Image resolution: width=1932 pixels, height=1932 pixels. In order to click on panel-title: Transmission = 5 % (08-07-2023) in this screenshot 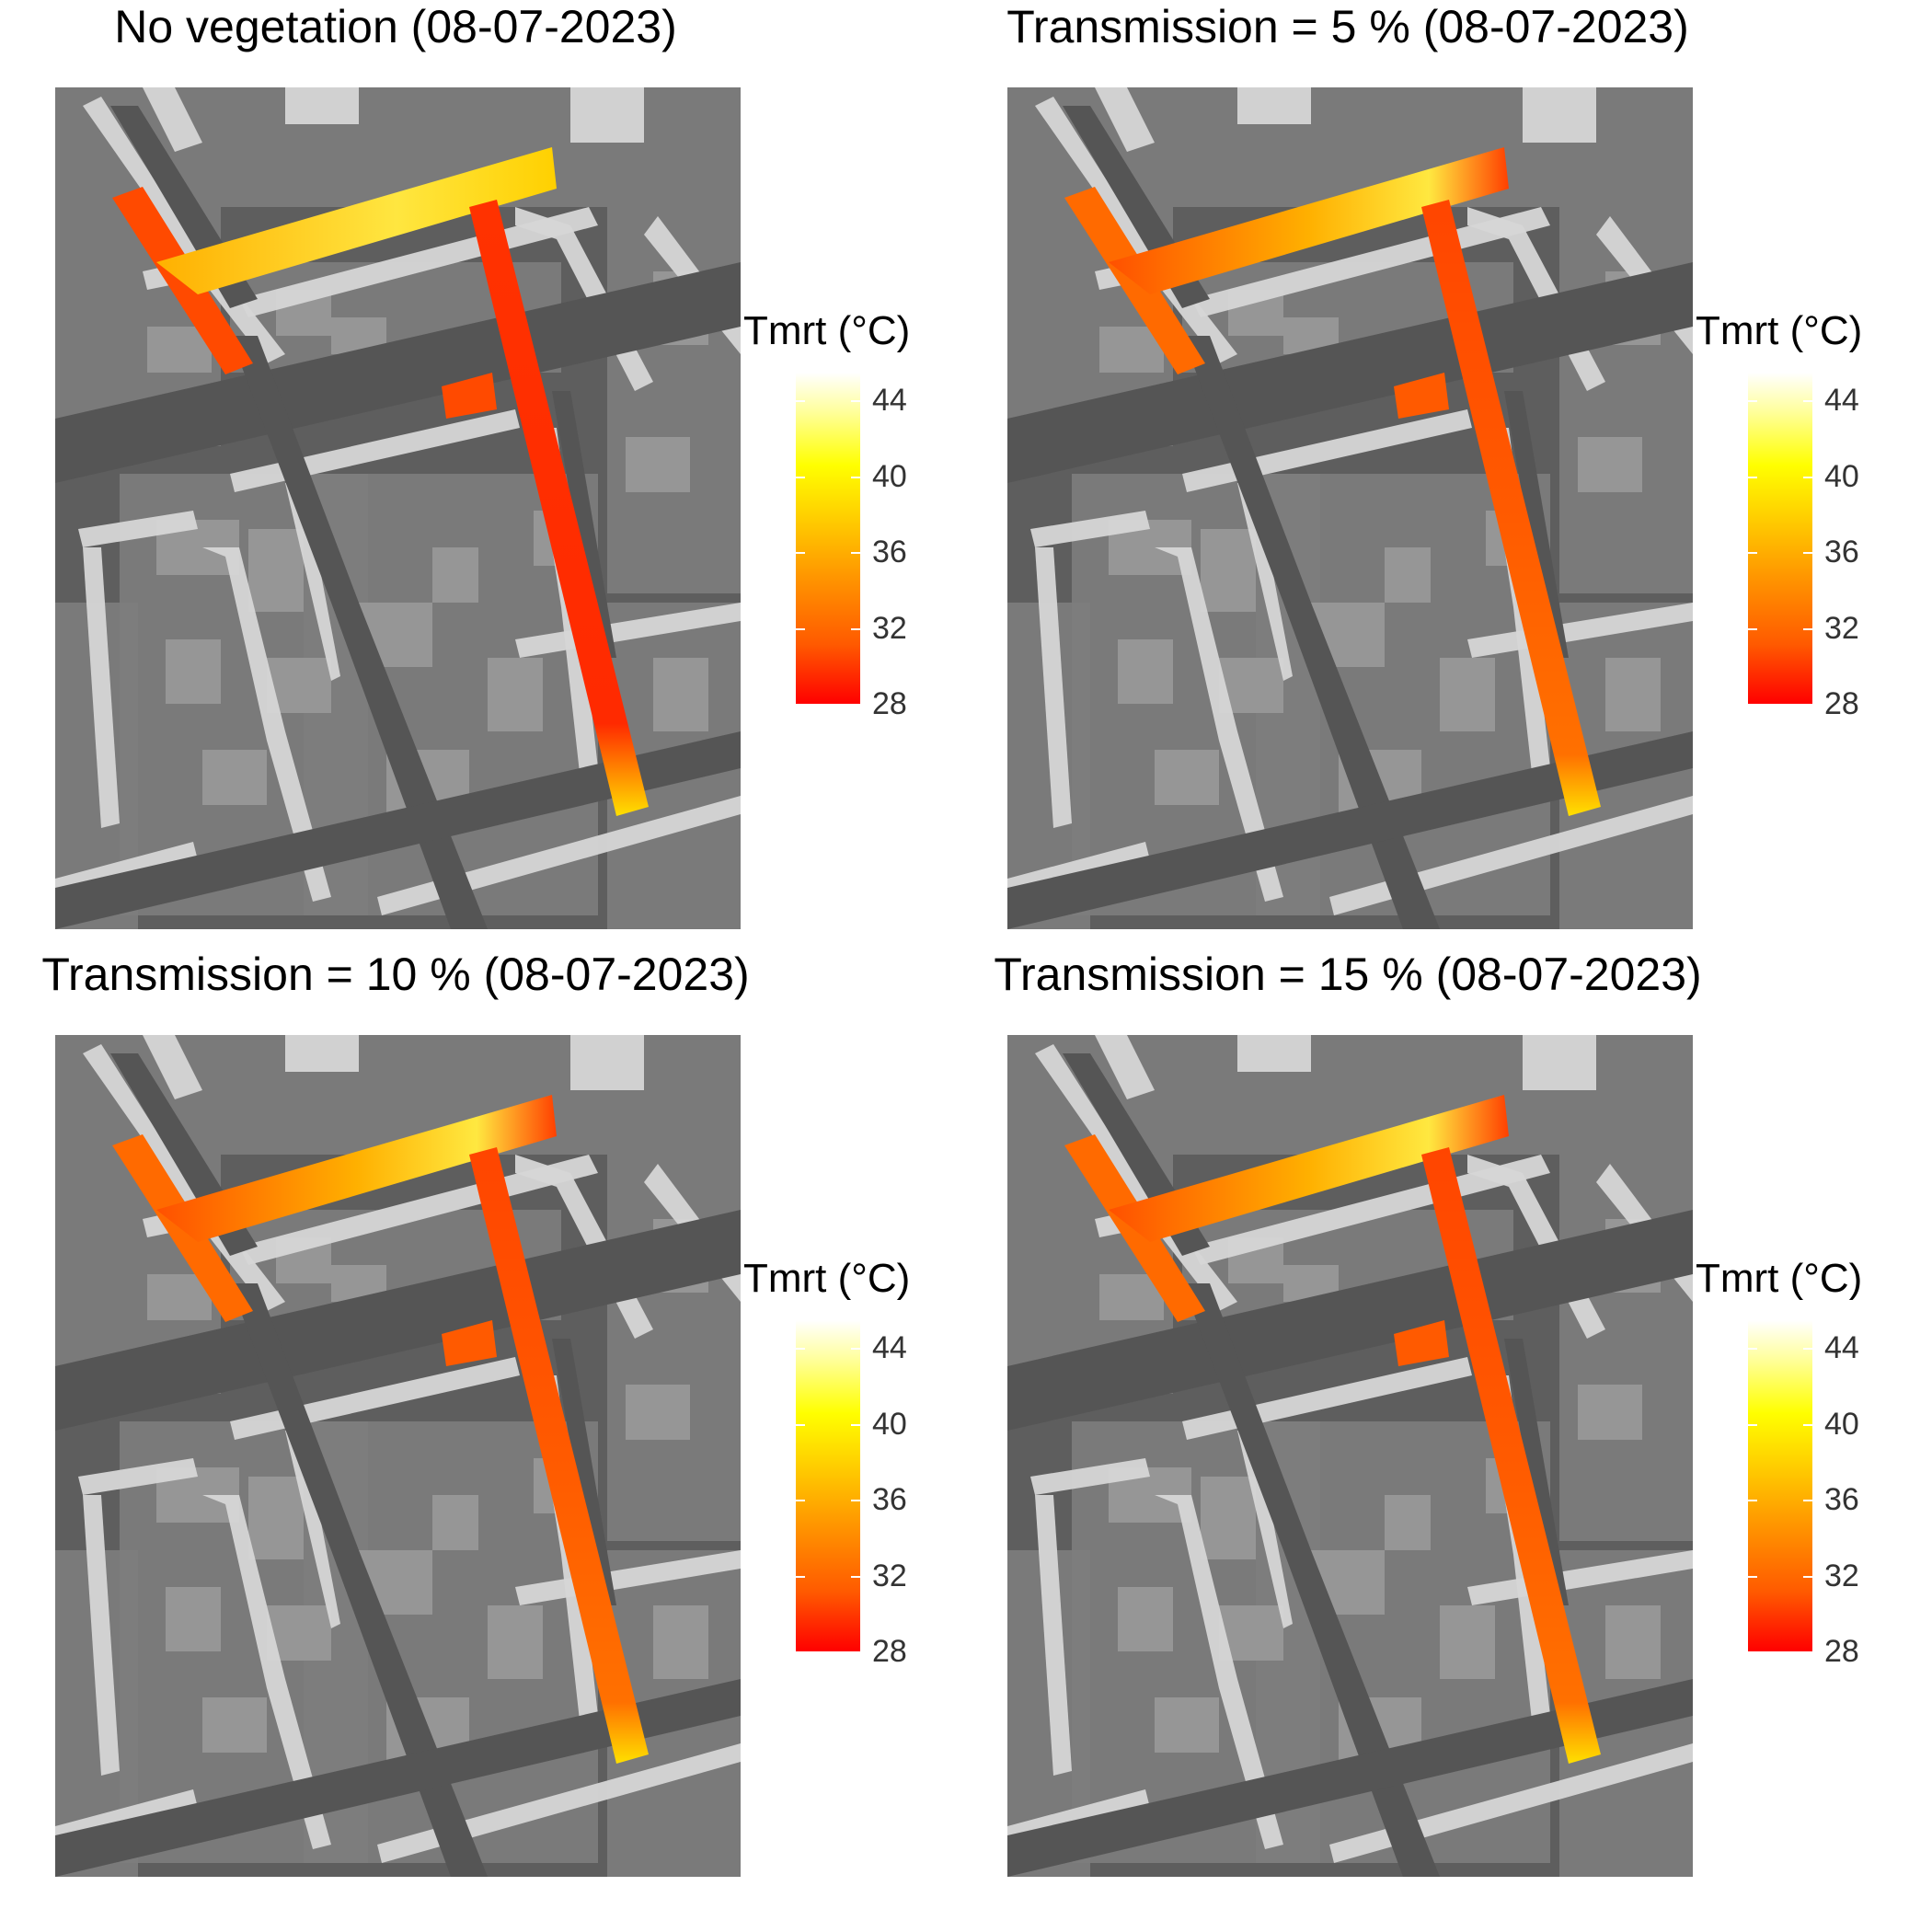, I will do `click(1347, 26)`.